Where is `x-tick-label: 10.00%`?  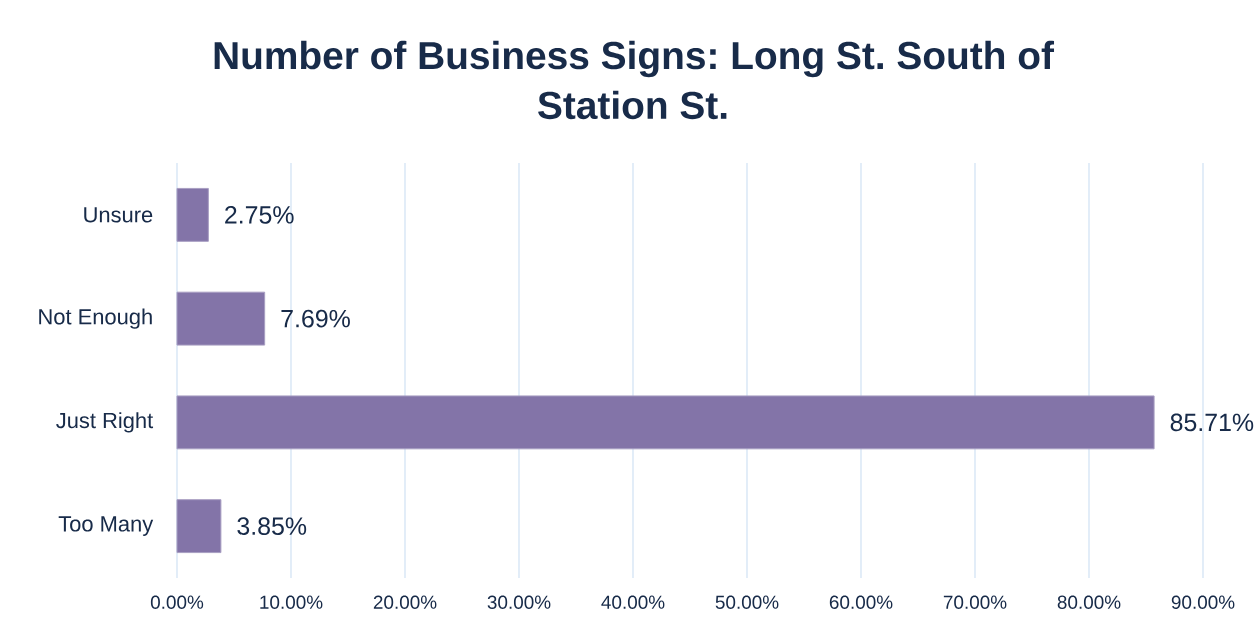
x-tick-label: 10.00% is located at coordinates (291, 602).